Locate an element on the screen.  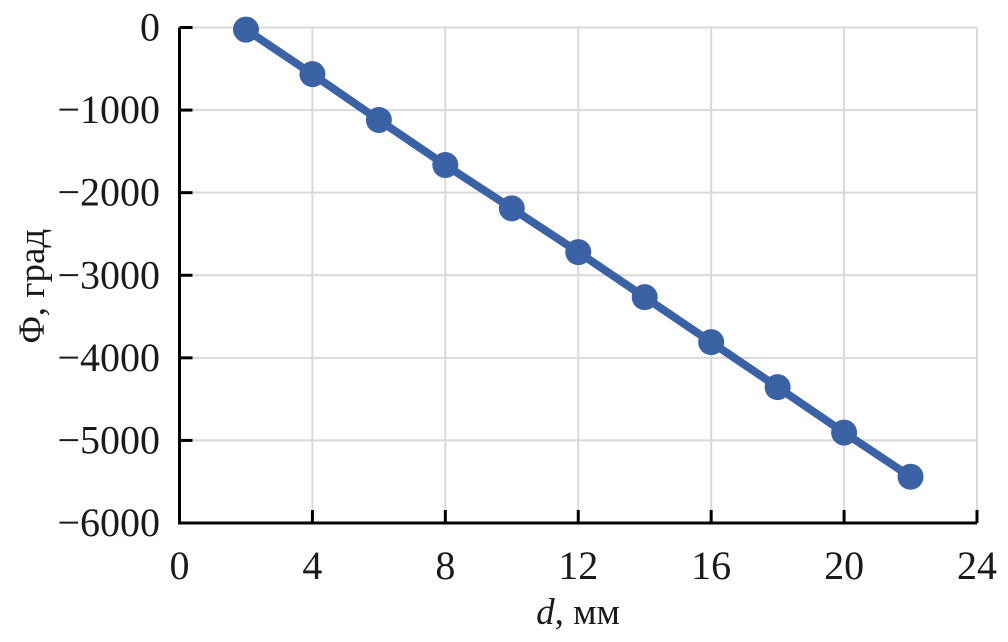
x-tick-label: 24 is located at coordinates (977, 565).